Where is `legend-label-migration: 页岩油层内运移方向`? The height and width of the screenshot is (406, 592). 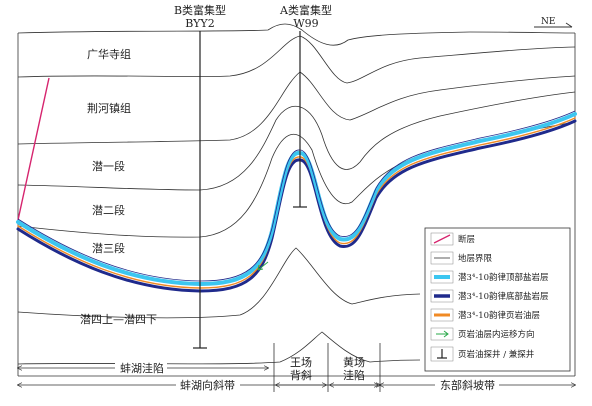
legend-label-migration: 页岩油层内运移方向 is located at coordinates (496, 334).